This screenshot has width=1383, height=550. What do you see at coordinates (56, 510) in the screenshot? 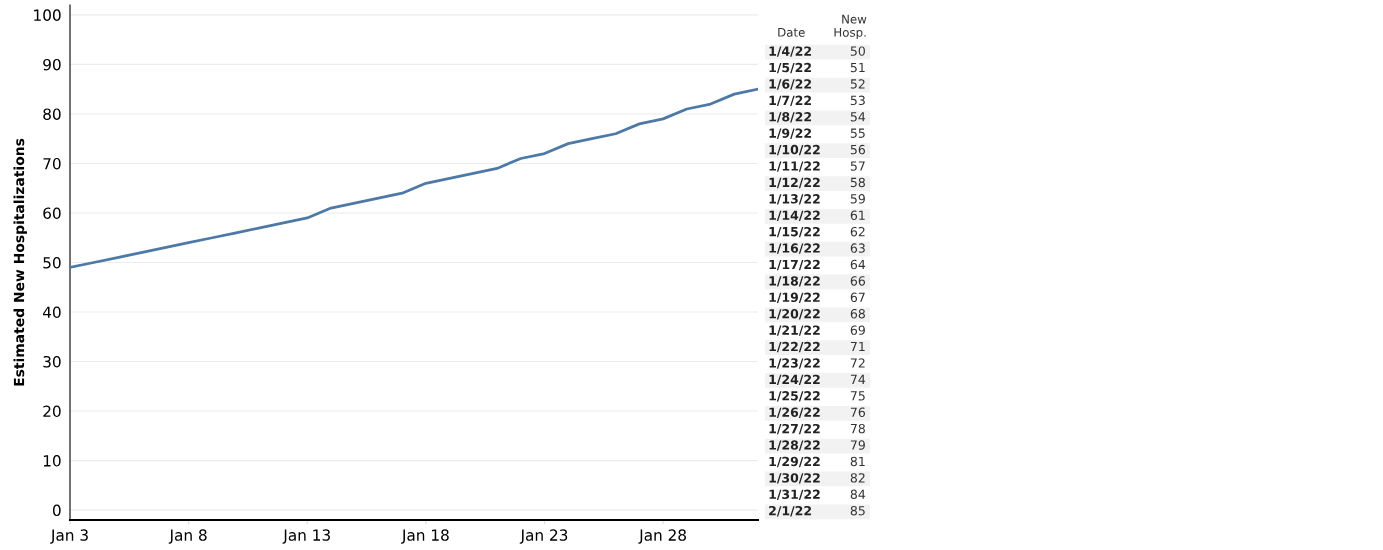
I see `y-tick-label: 0` at bounding box center [56, 510].